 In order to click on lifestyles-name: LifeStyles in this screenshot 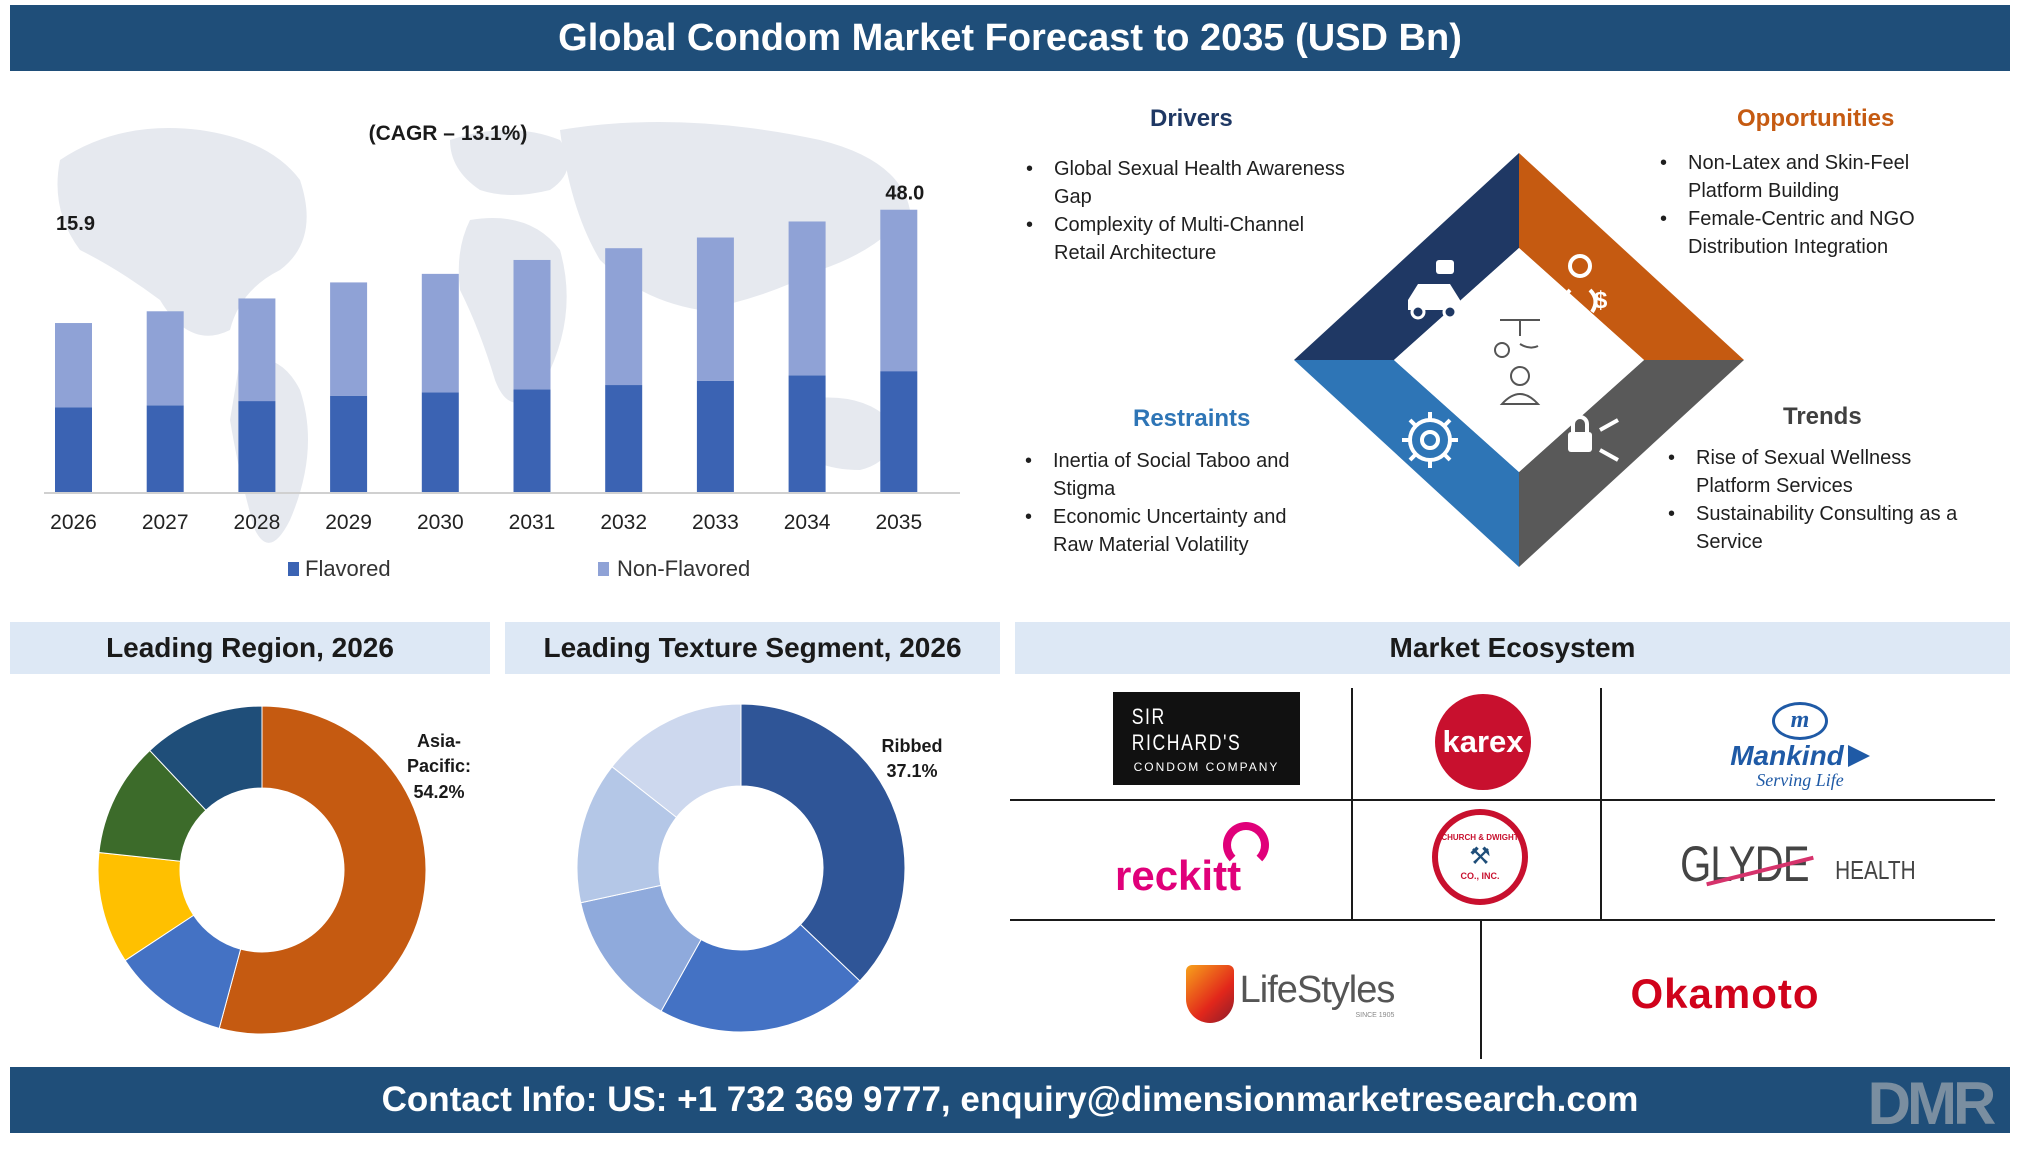, I will do `click(1317, 990)`.